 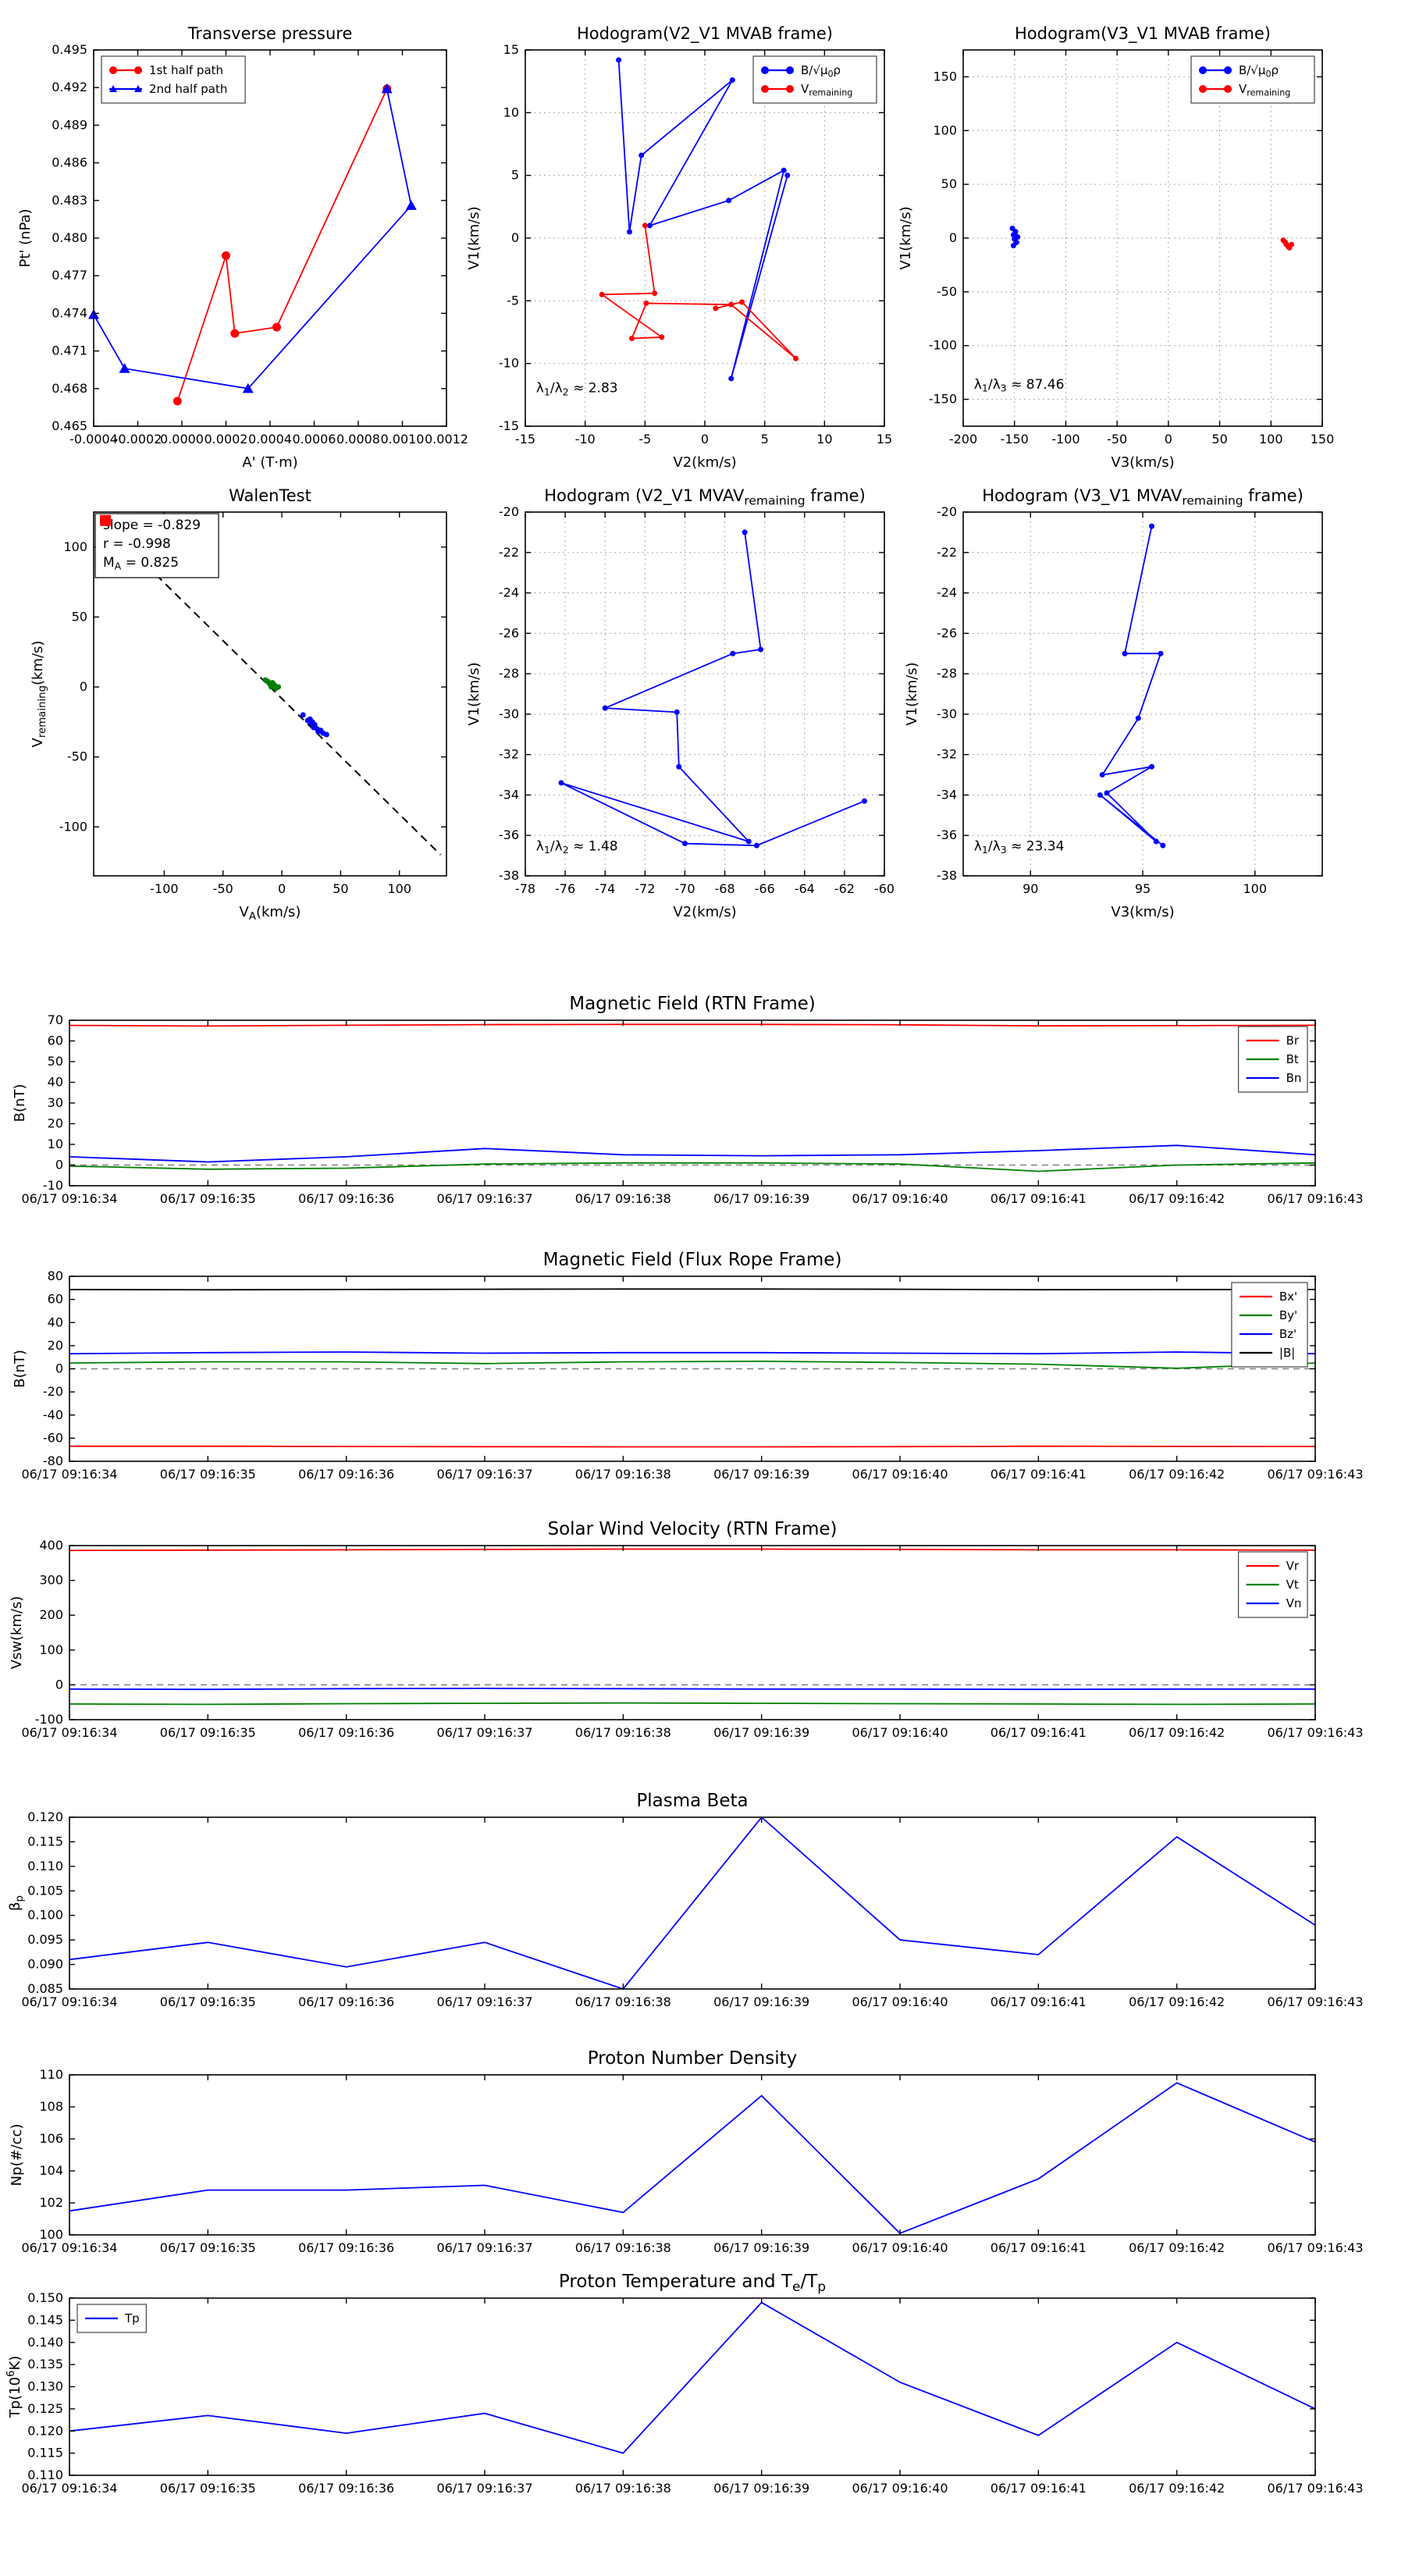 What do you see at coordinates (705, 912) in the screenshot?
I see `x-axis-label: V2(km/s)` at bounding box center [705, 912].